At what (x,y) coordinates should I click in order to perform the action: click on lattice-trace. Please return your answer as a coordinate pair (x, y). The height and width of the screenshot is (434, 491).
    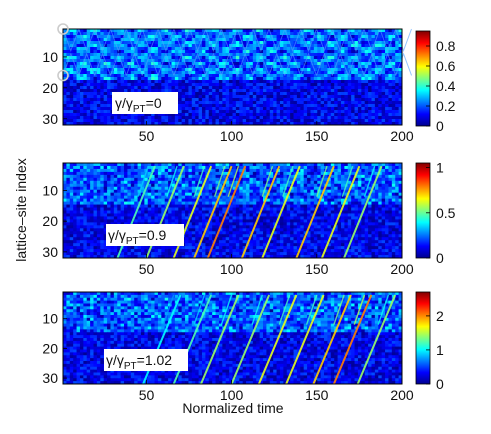
    Looking at the image, I should click on (150, 40).